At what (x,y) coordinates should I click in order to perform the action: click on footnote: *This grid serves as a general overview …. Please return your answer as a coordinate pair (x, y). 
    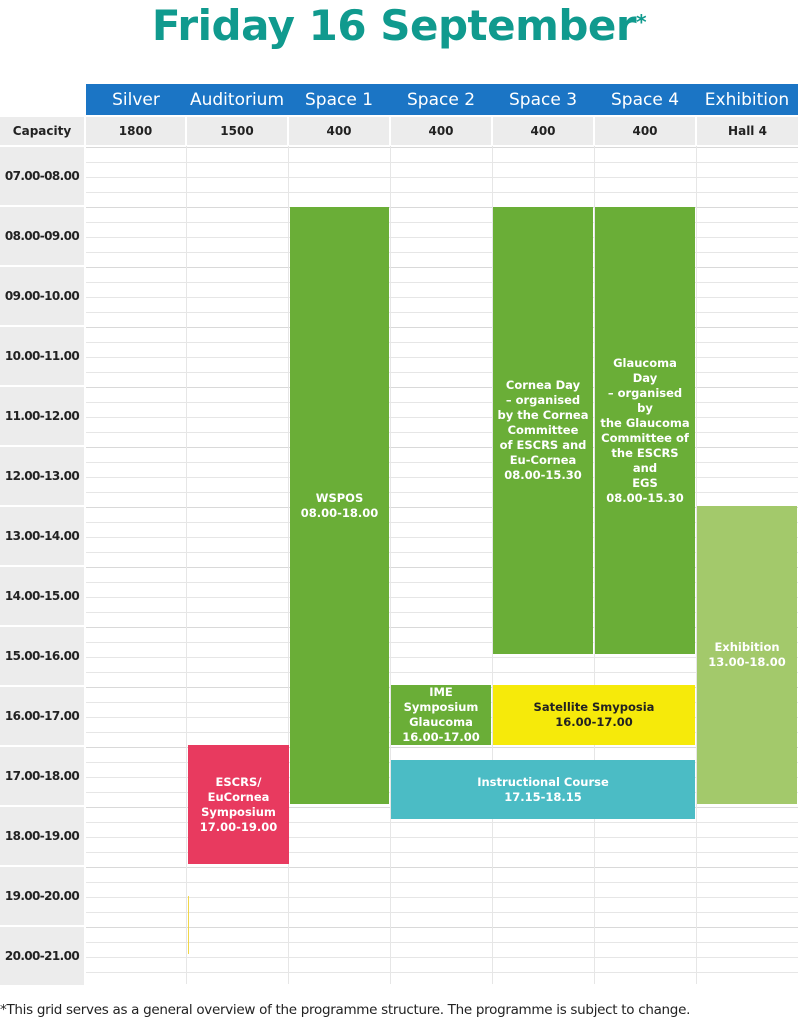
    Looking at the image, I should click on (345, 1010).